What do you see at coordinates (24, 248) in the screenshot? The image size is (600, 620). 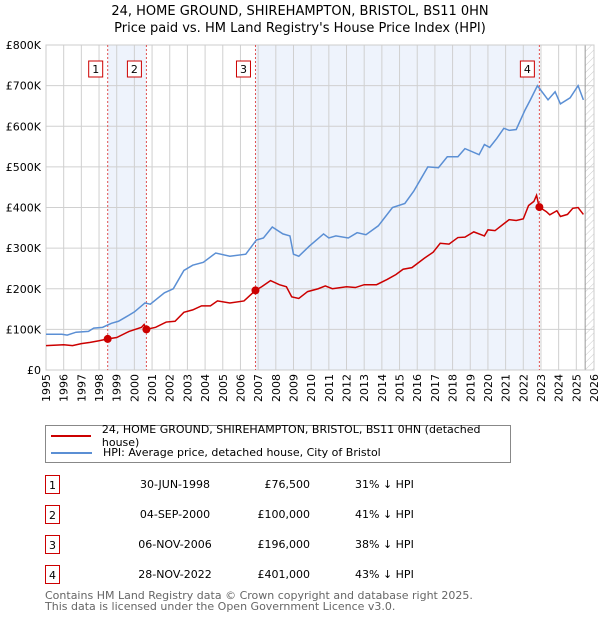 I see `y-tick-label: £300K` at bounding box center [24, 248].